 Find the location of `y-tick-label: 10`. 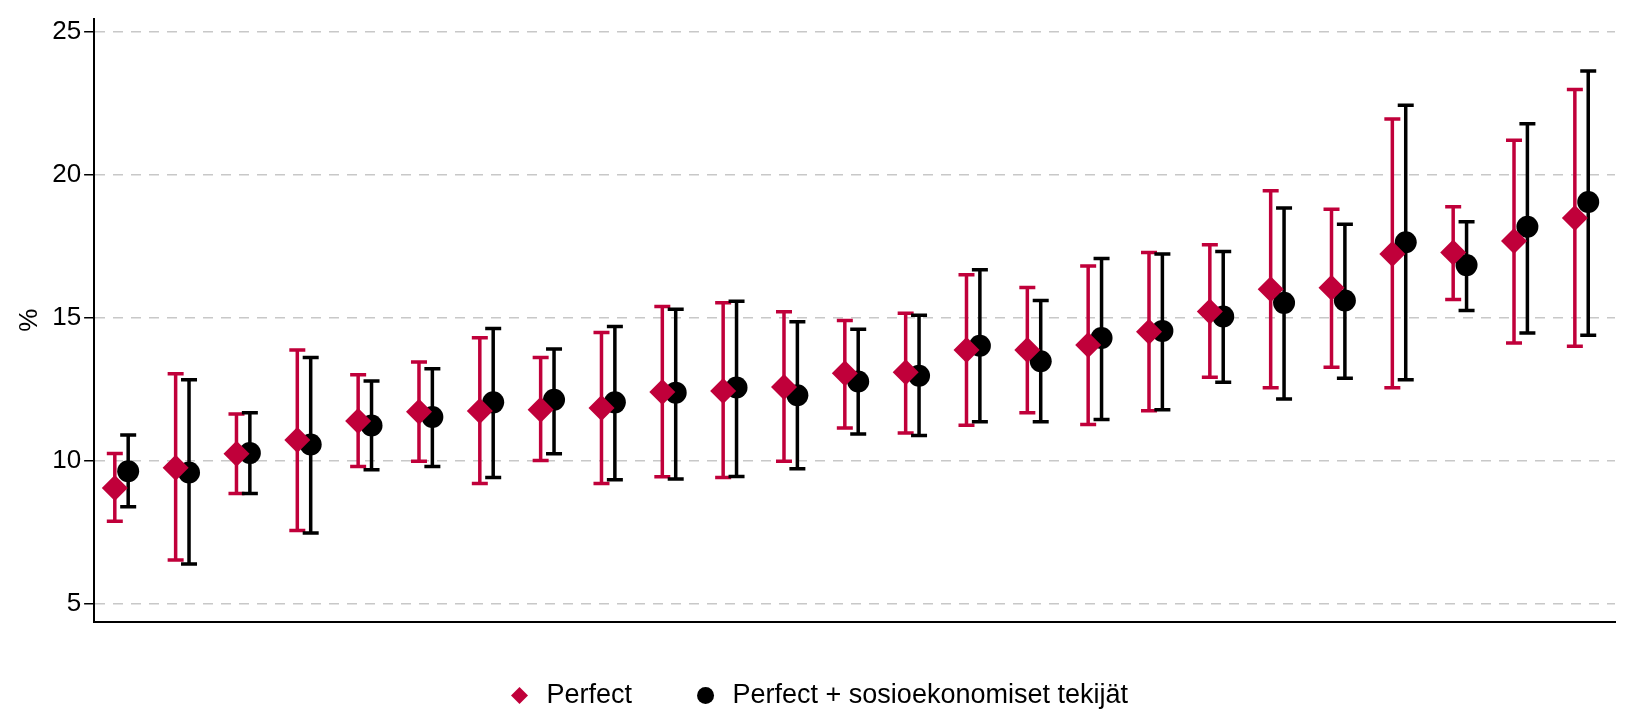

y-tick-label: 10 is located at coordinates (67, 458).